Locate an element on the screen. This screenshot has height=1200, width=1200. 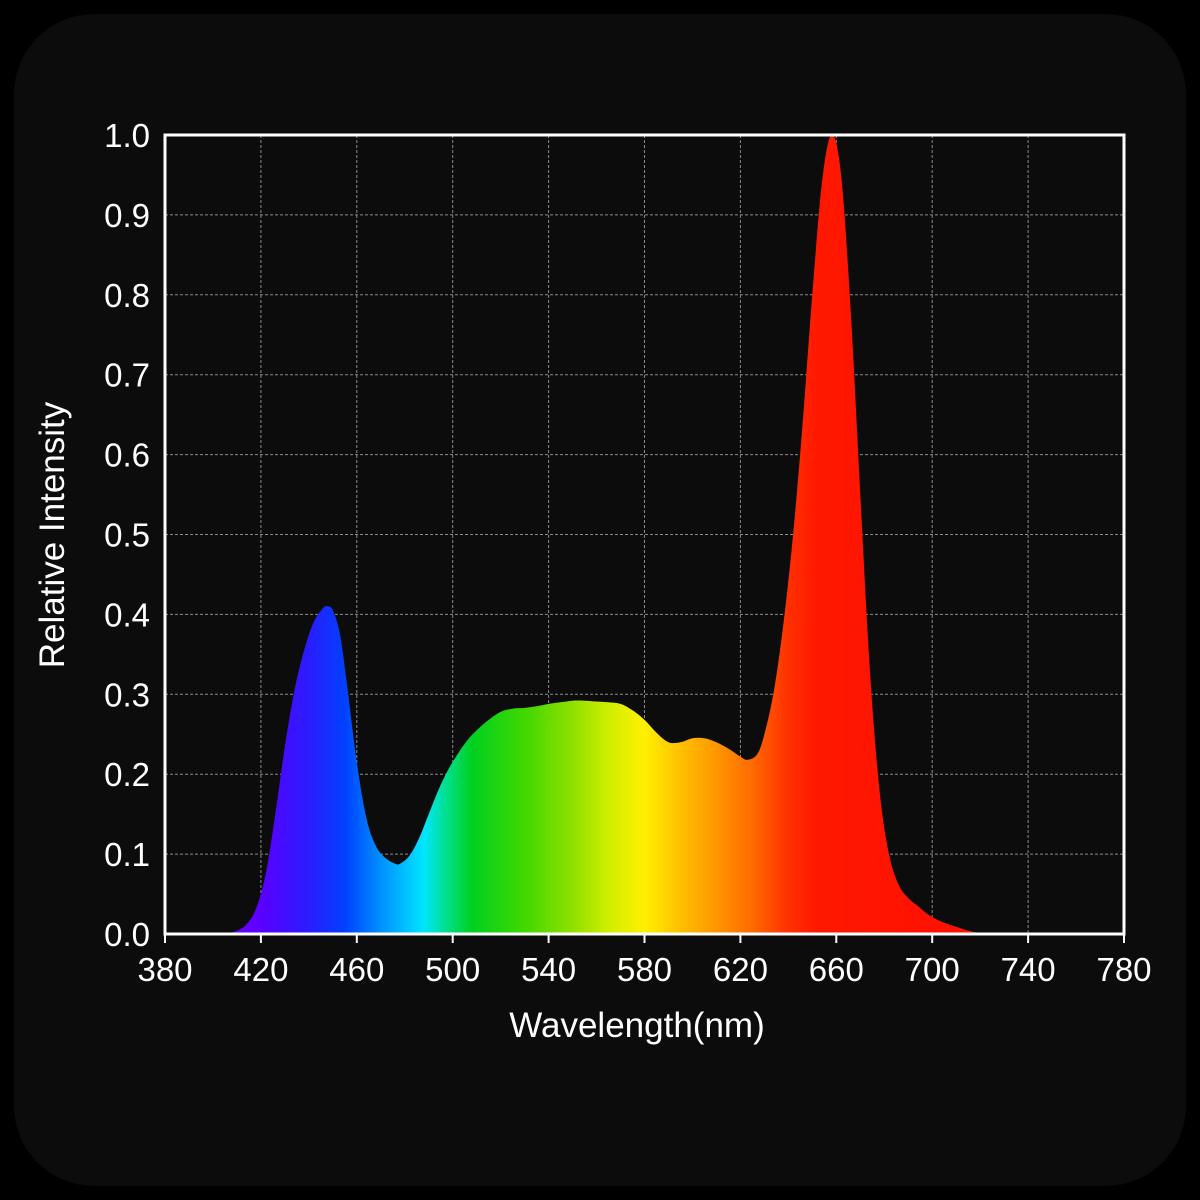
y-tick-label: 0.9 is located at coordinates (127, 215).